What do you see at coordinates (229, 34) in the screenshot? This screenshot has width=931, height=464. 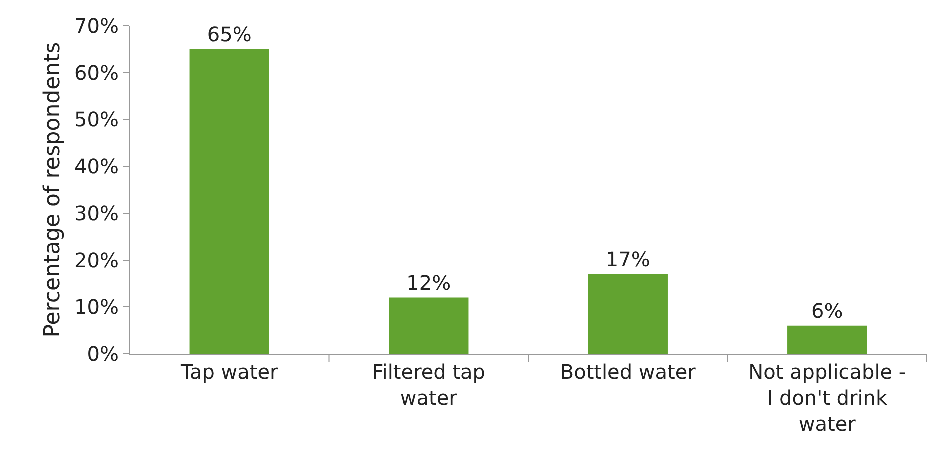 I see `data-label: 65%` at bounding box center [229, 34].